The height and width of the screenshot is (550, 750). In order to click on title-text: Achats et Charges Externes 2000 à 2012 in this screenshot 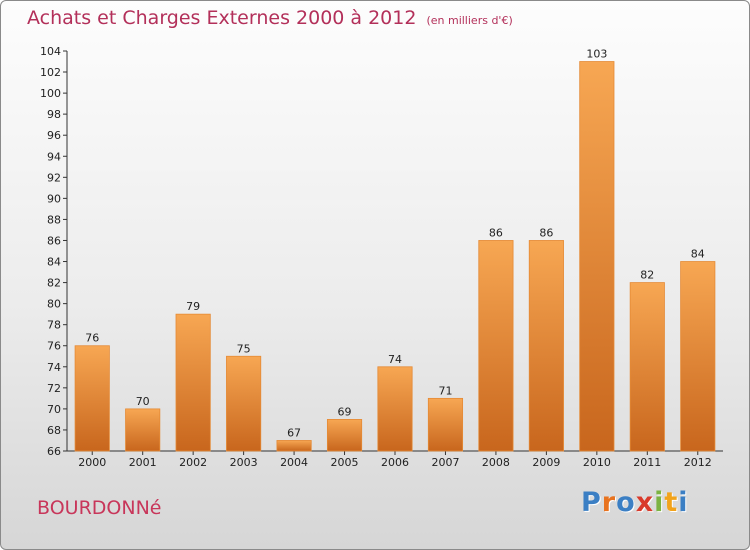, I will do `click(222, 18)`.